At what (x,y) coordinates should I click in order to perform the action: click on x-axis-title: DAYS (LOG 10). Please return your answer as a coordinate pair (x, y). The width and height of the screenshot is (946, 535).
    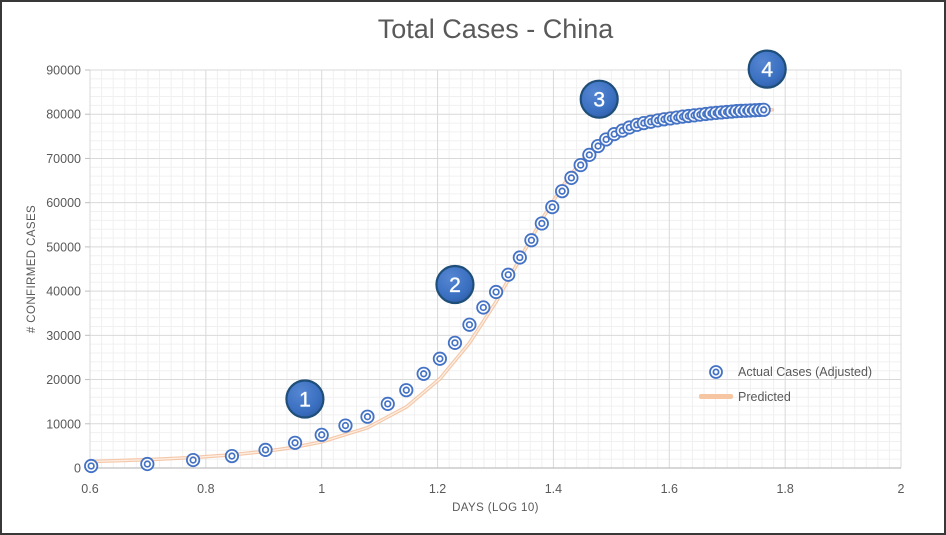
    Looking at the image, I should click on (495, 508).